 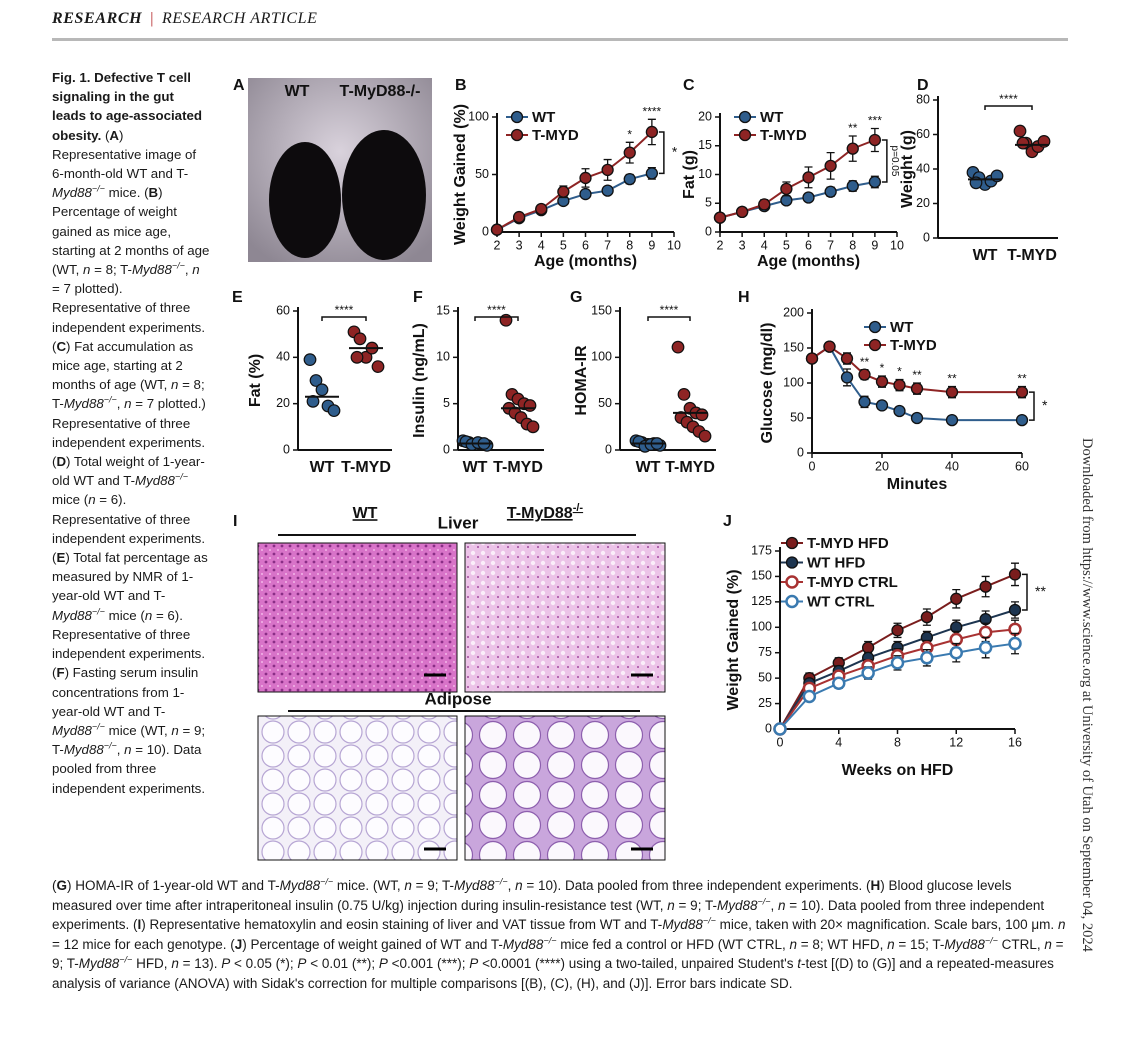 I want to click on x-tick-label: WT, so click(x=322, y=467).